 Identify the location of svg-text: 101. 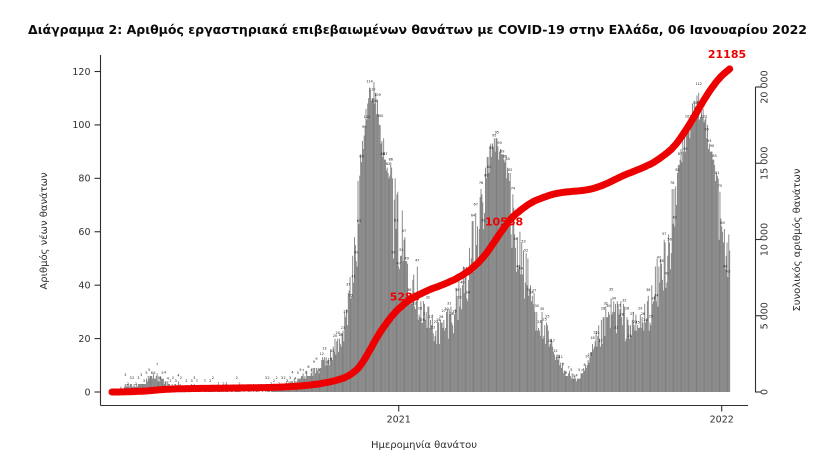
(704, 116).